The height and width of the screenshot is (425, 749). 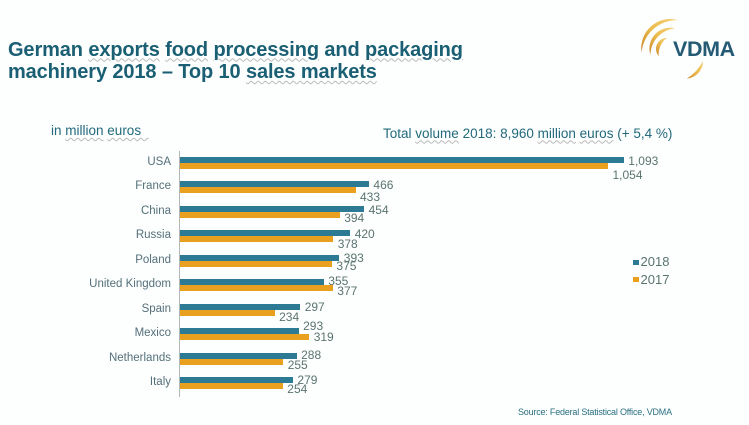 I want to click on svg-text: VDMA, so click(x=704, y=49).